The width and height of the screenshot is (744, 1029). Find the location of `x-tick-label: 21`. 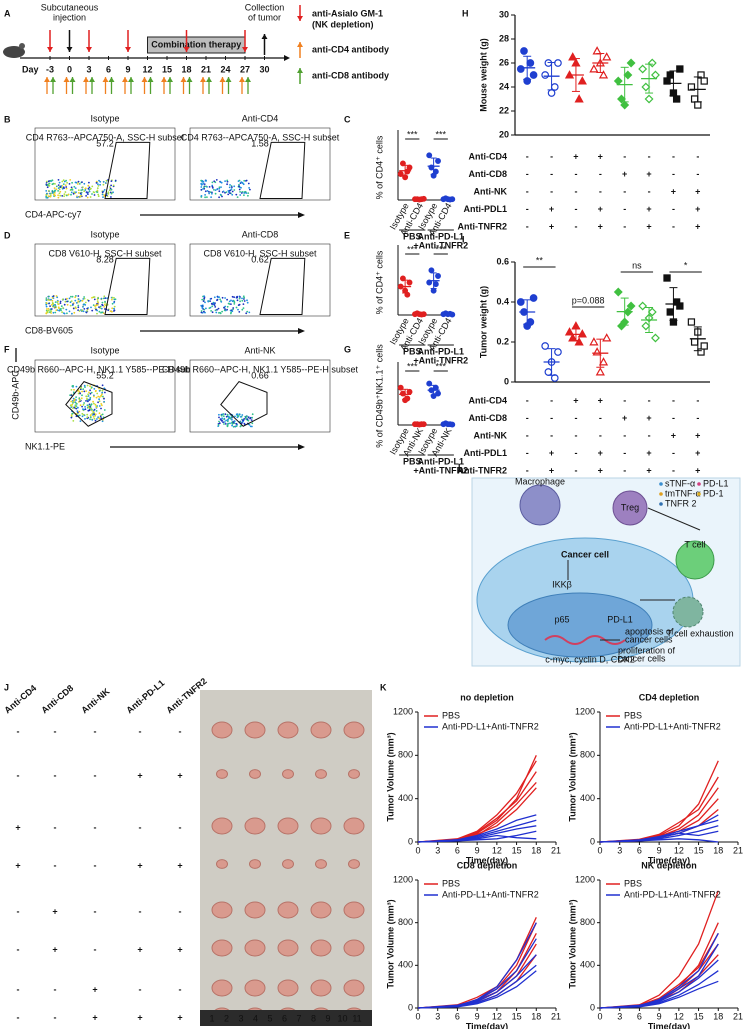

x-tick-label: 21 is located at coordinates (556, 1016).